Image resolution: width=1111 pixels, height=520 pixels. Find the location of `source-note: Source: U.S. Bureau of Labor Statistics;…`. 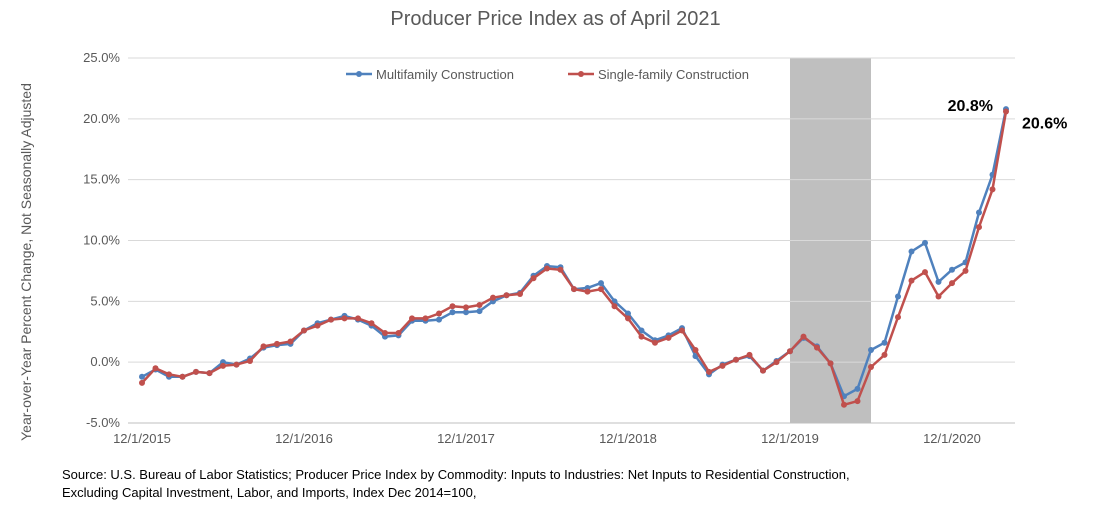

source-note: Source: U.S. Bureau of Labor Statistics;… is located at coordinates (456, 483).